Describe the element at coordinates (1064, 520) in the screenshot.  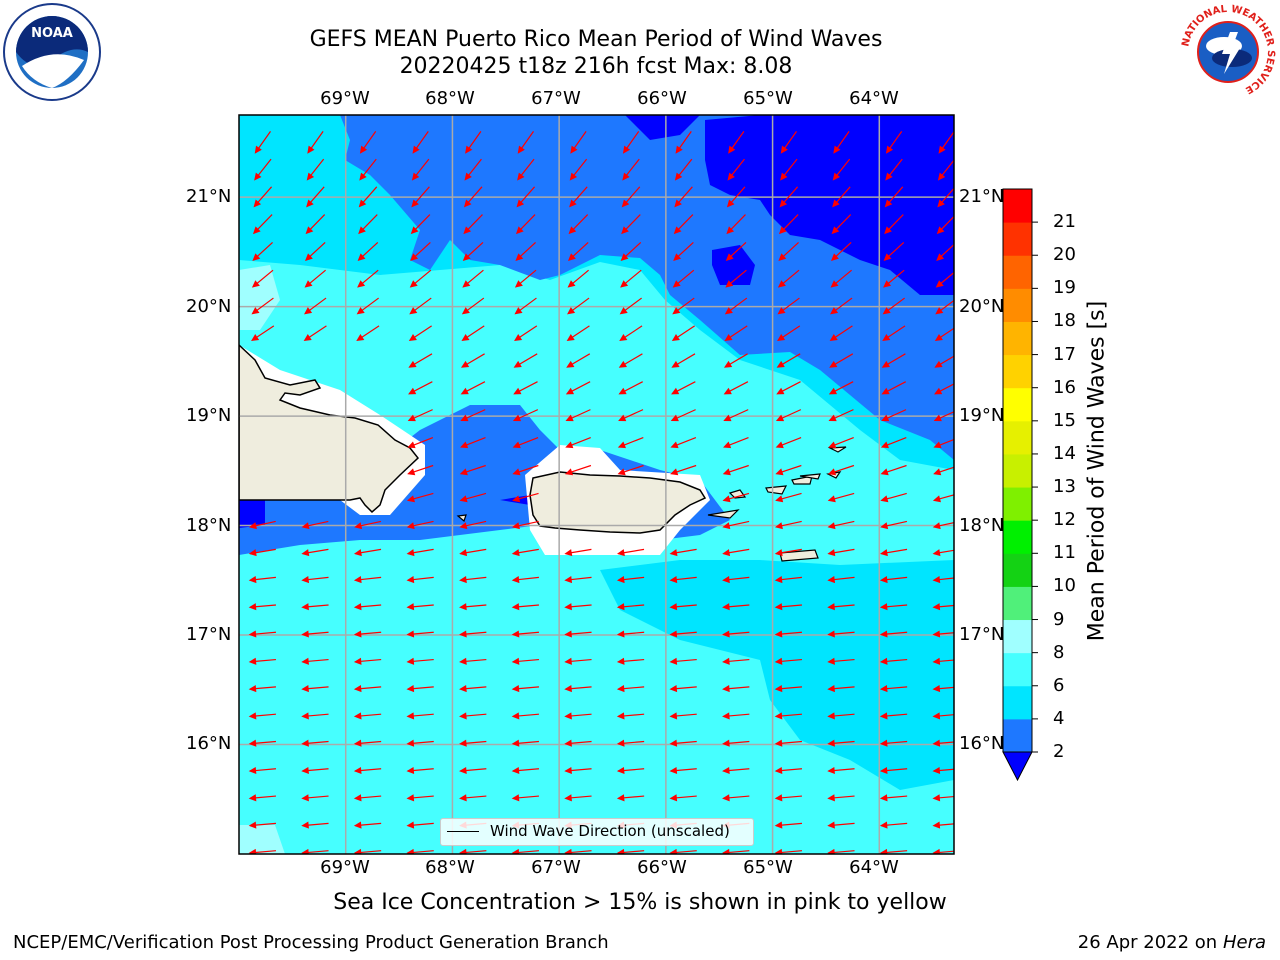
I see `colorbar-tick-label: 12` at that location.